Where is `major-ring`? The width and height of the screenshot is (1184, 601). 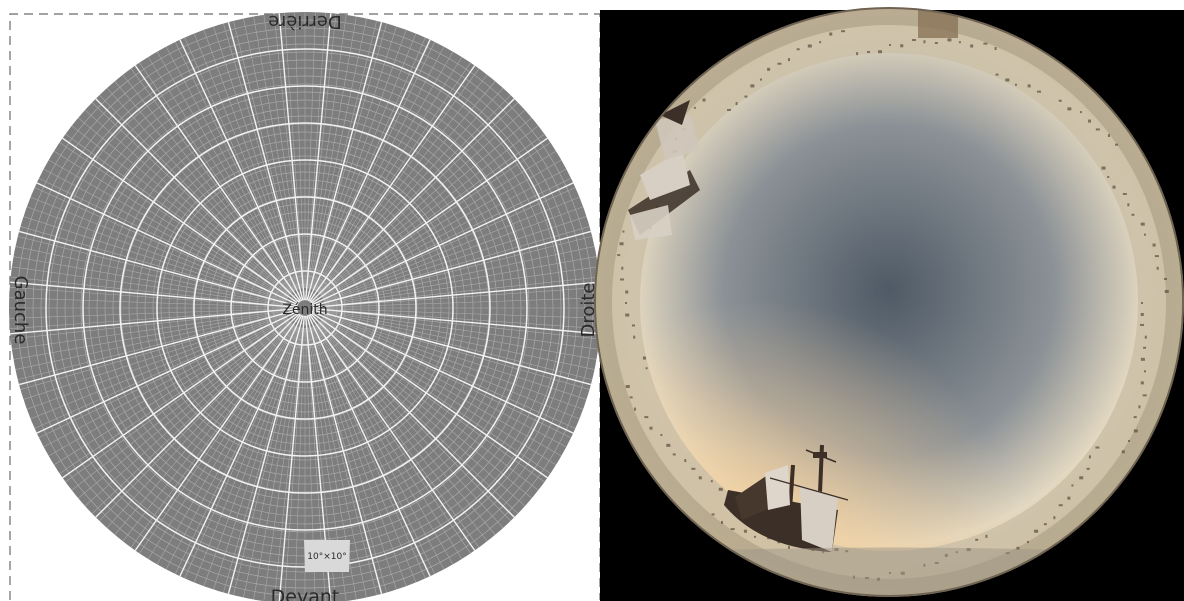
major-ring is located at coordinates (305, 308).